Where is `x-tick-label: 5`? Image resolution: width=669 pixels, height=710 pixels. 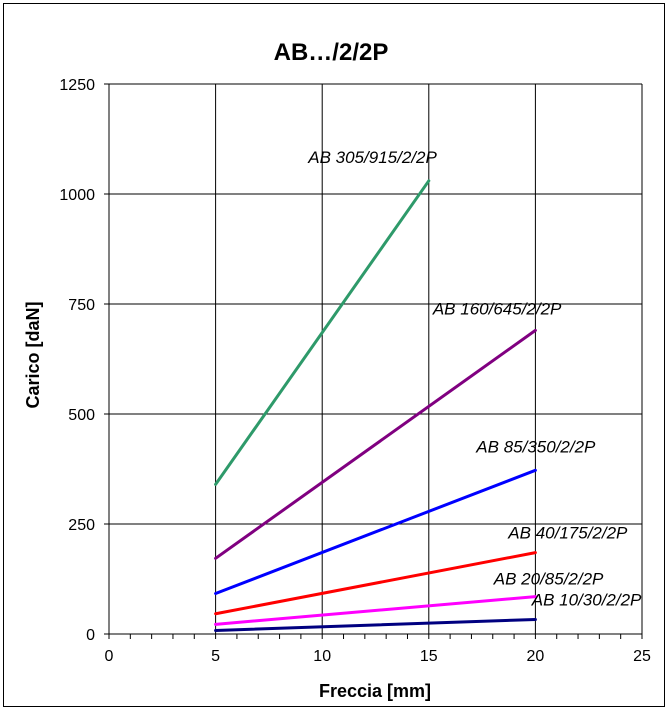 x-tick-label: 5 is located at coordinates (215, 656).